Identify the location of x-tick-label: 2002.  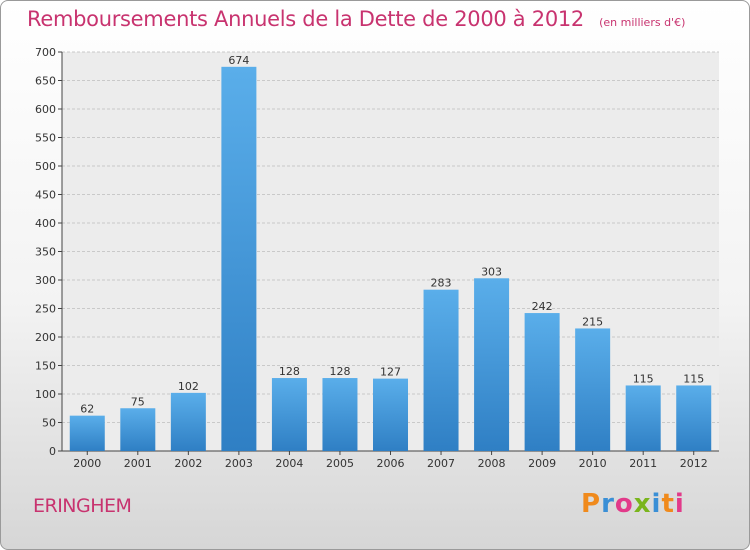
(188, 463).